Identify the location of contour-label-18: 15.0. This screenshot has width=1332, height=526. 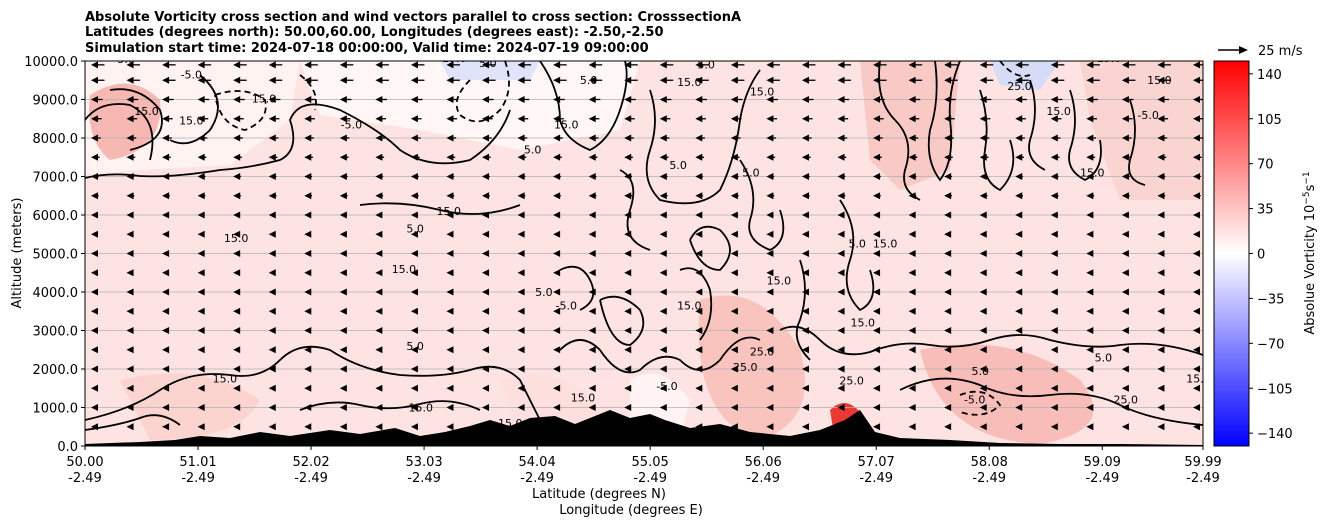
(225, 378).